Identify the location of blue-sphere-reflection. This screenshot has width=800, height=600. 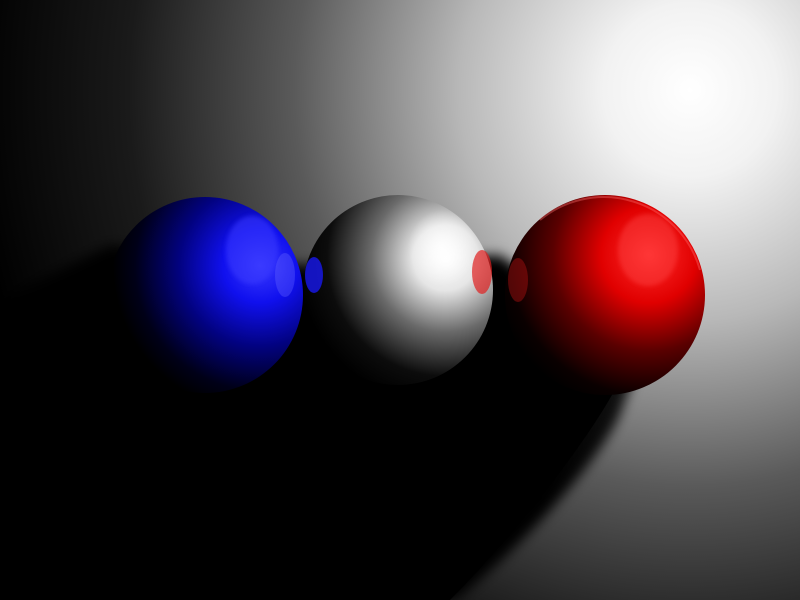
(285, 275).